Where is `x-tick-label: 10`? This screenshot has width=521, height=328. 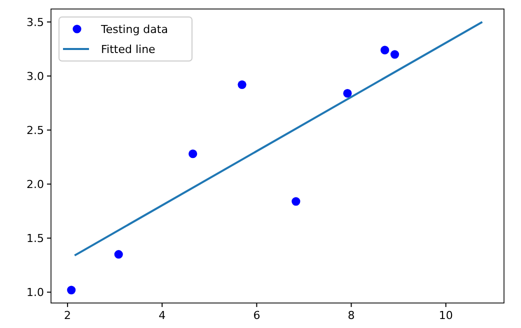
x-tick-label: 10 is located at coordinates (445, 315).